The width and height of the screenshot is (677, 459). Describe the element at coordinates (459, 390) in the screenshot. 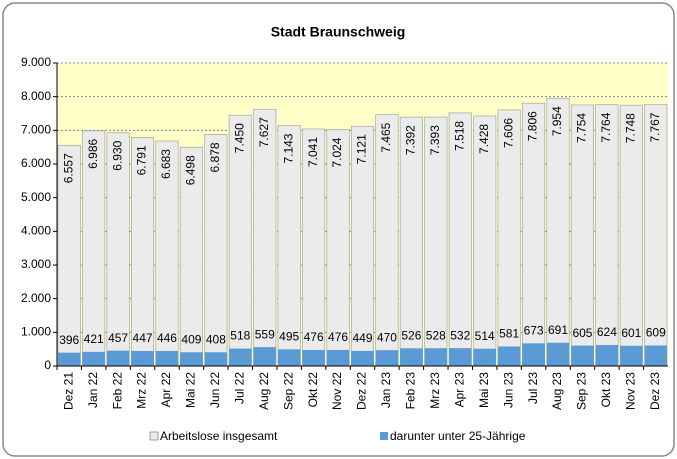

I see `x-tick-label: Apr 23` at that location.